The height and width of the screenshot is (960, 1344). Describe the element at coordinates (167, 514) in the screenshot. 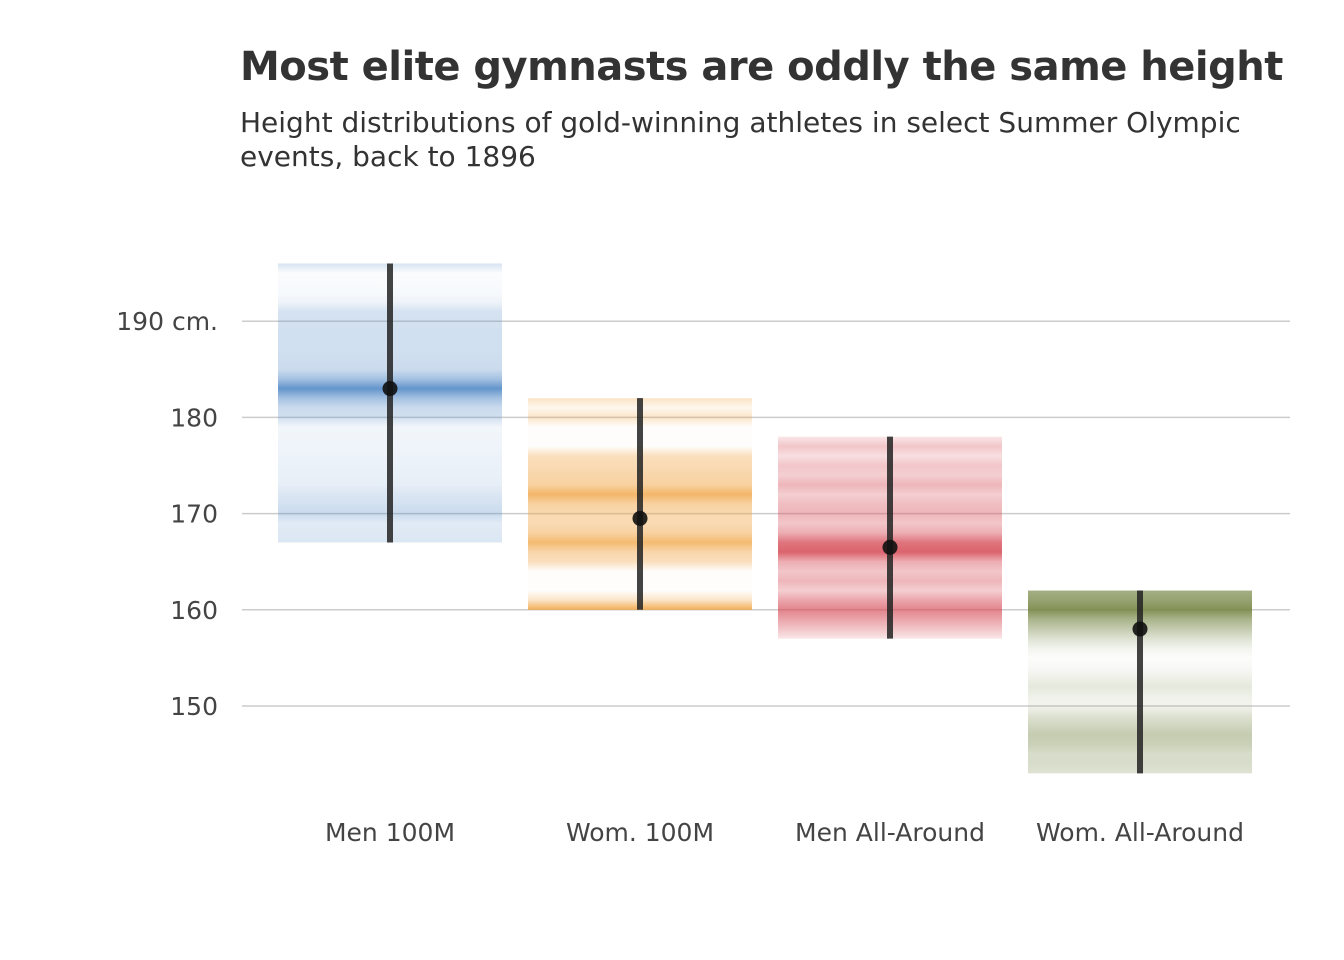

I see `y-axis-ticks: 150 160 170 180 190 cm.` at that location.